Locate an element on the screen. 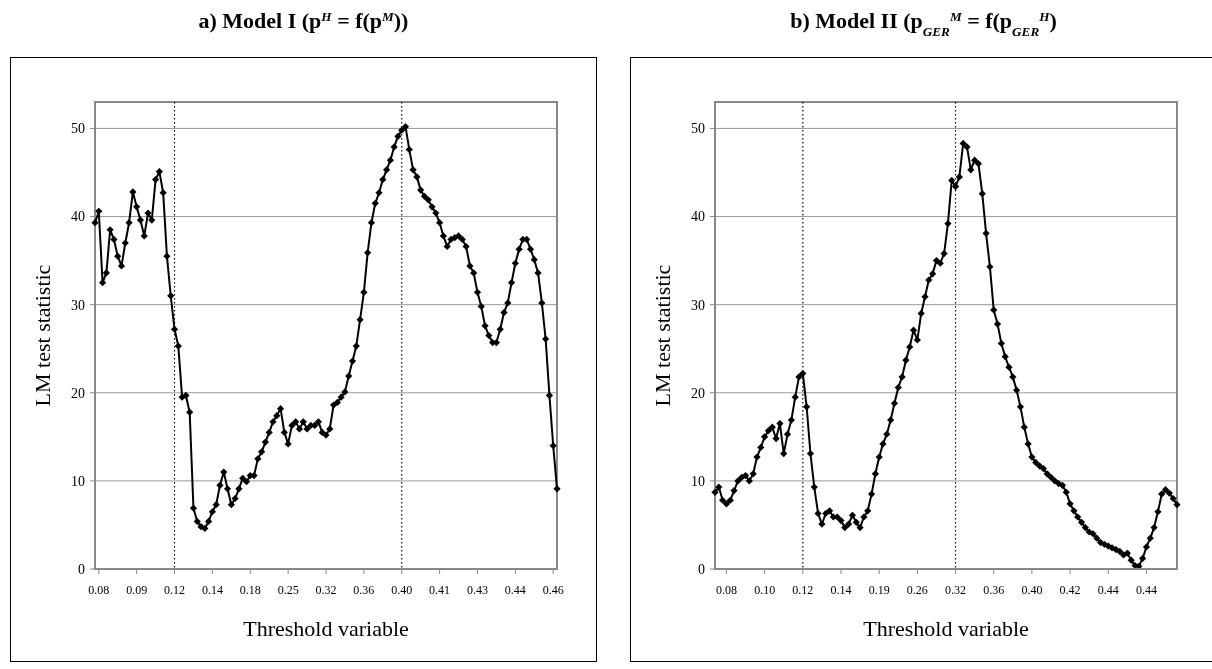 The width and height of the screenshot is (1212, 669). x-tick-label: 0.25 is located at coordinates (288, 590).